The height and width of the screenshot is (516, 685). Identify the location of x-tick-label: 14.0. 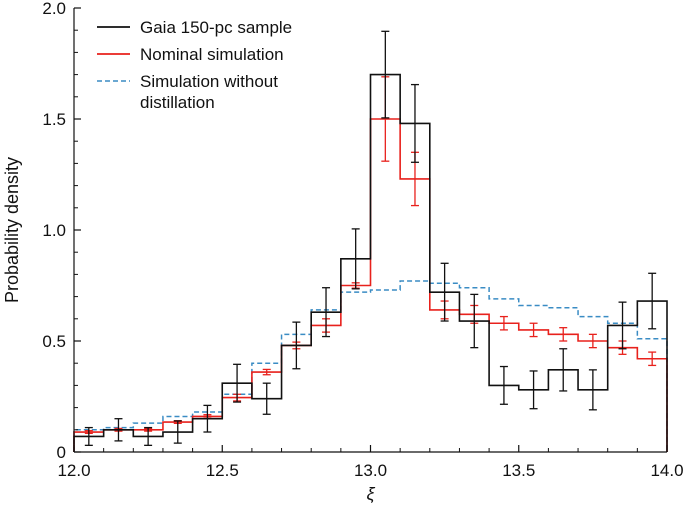
(666, 470).